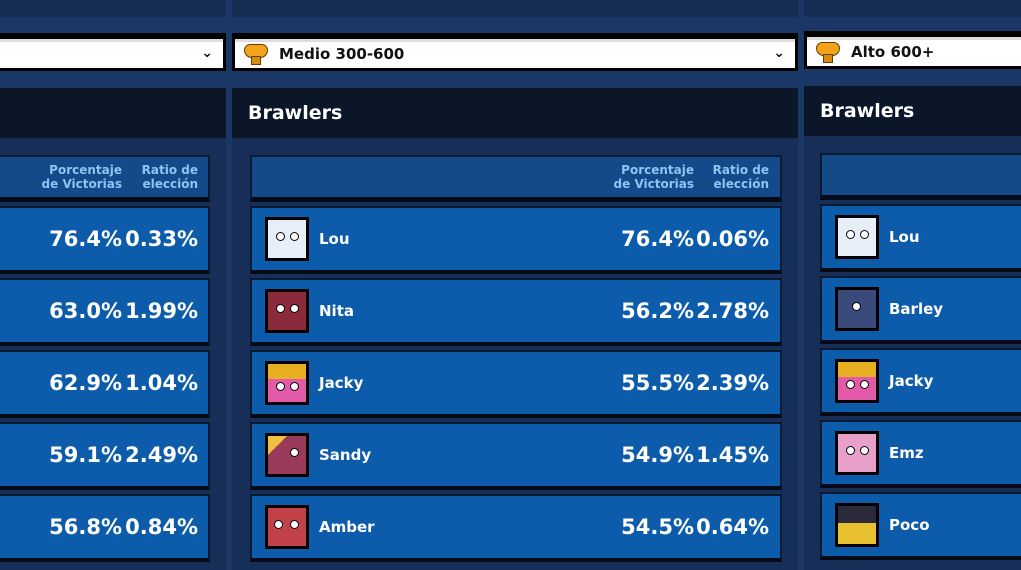 The width and height of the screenshot is (1021, 570). What do you see at coordinates (516, 384) in the screenshot?
I see `table-row: Jacky 55.5% 2.39%` at bounding box center [516, 384].